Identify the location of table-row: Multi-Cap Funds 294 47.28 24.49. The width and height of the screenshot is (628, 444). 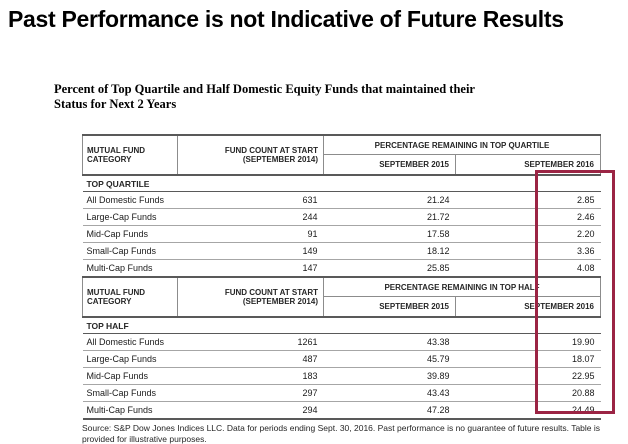
(341, 410).